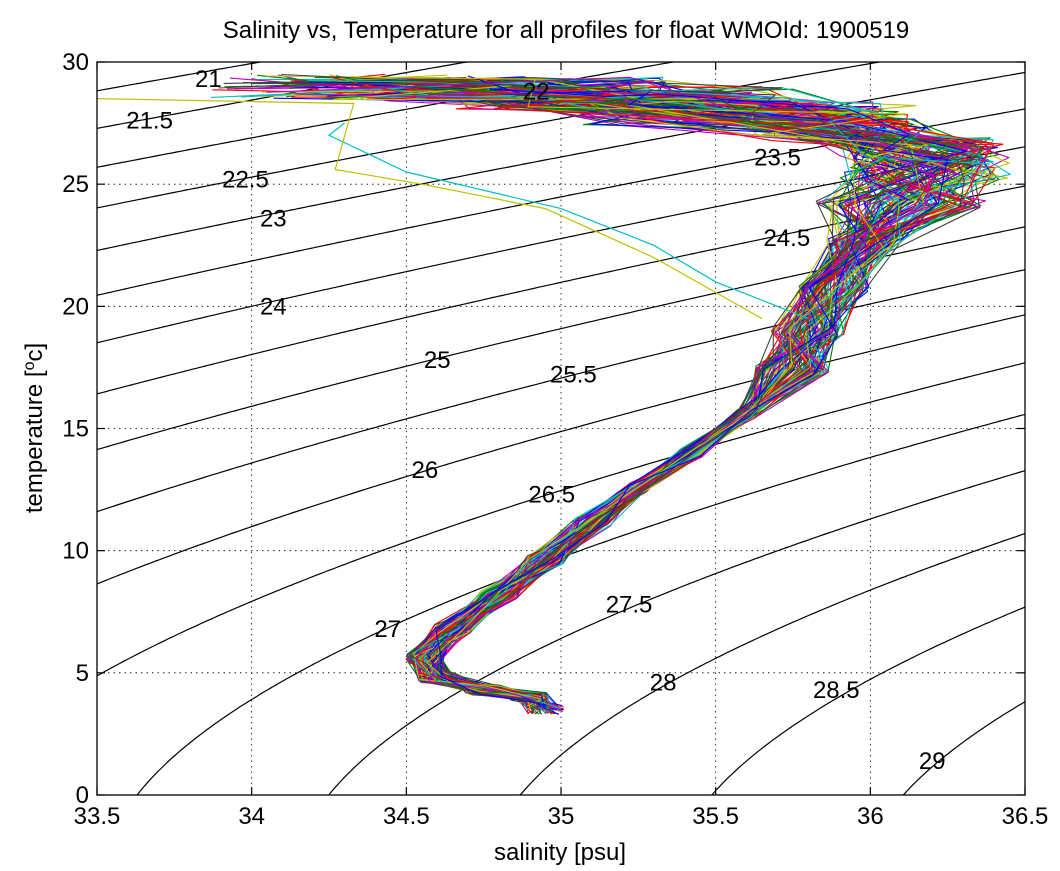  Describe the element at coordinates (82, 673) in the screenshot. I see `y-tick-label: 5` at that location.